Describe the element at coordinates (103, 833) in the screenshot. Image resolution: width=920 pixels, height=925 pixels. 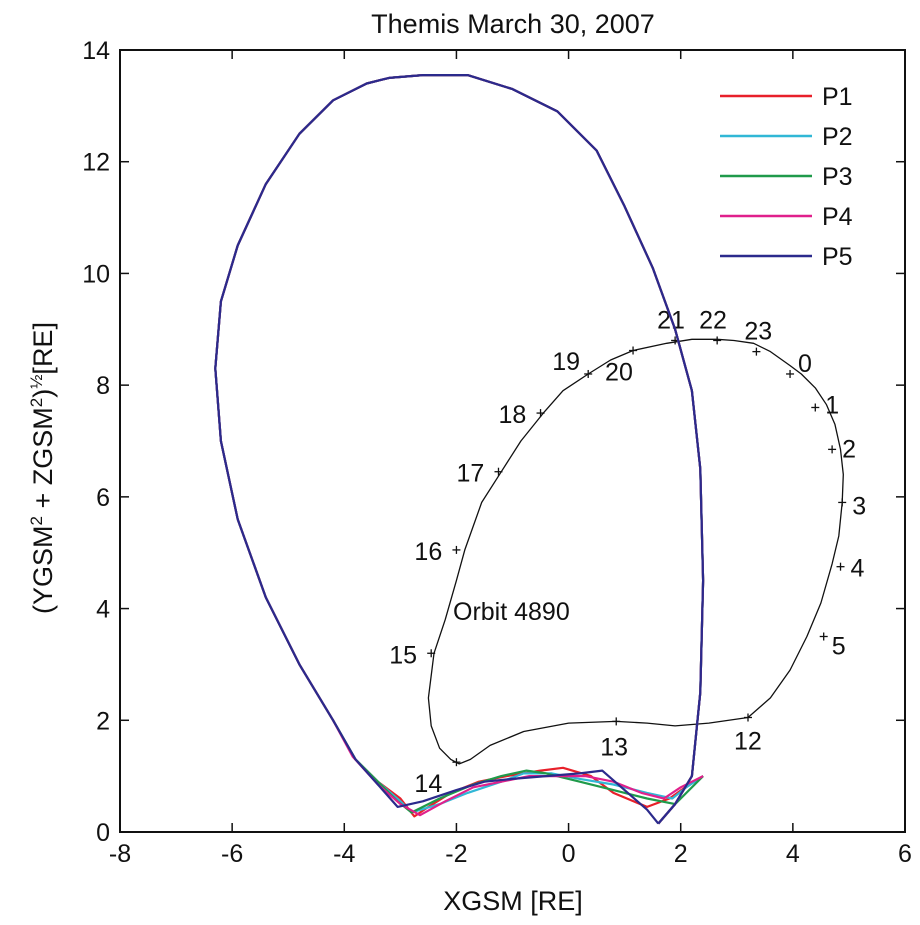
I see `y-tick-label: 0` at that location.